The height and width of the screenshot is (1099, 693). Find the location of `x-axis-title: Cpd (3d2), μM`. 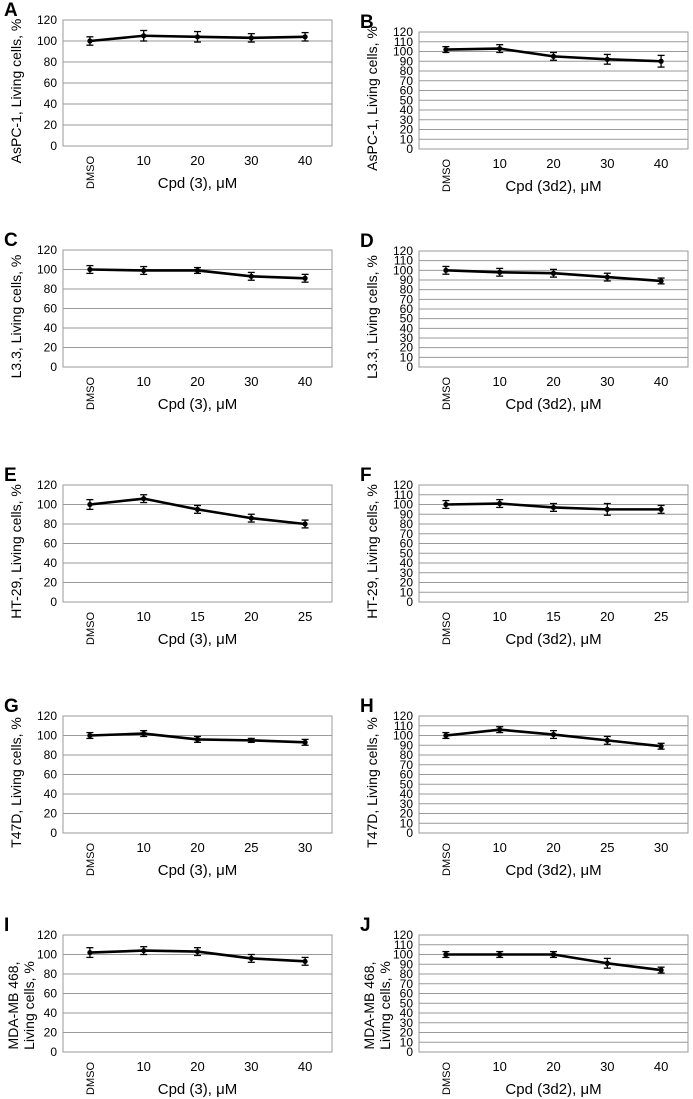

x-axis-title: Cpd (3d2), μM is located at coordinates (553, 186).